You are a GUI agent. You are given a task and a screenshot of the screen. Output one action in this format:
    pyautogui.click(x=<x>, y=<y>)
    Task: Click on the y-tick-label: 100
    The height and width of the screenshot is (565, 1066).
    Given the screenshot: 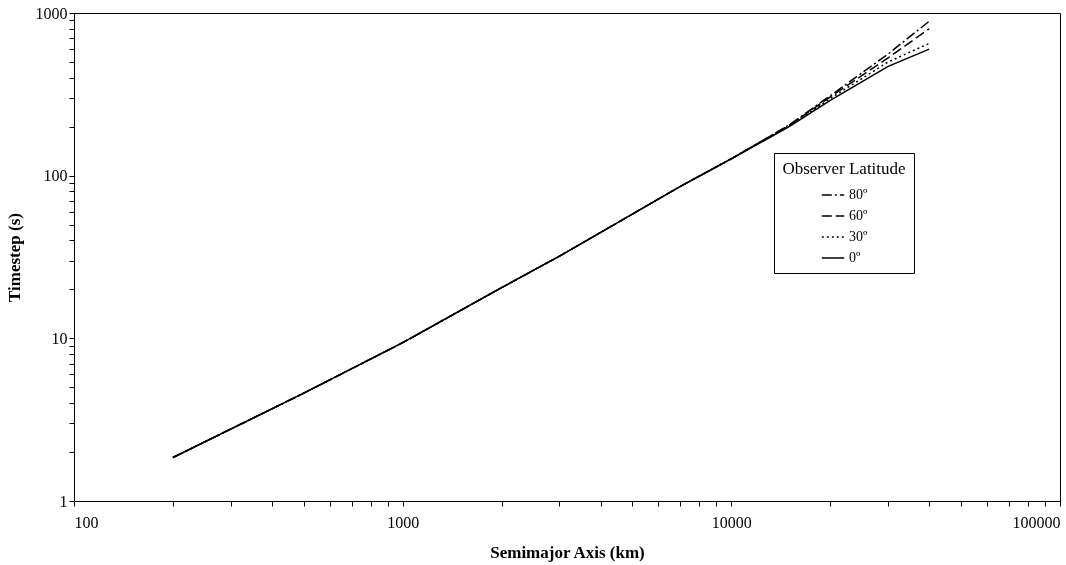 What is the action you would take?
    pyautogui.click(x=55, y=176)
    